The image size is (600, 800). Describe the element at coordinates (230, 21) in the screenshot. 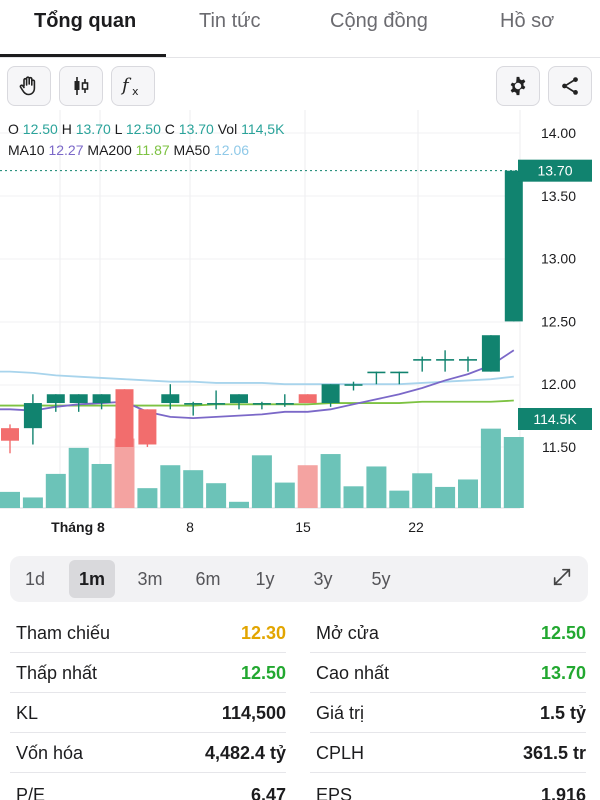

I see `tab-news: Tin tức` at that location.